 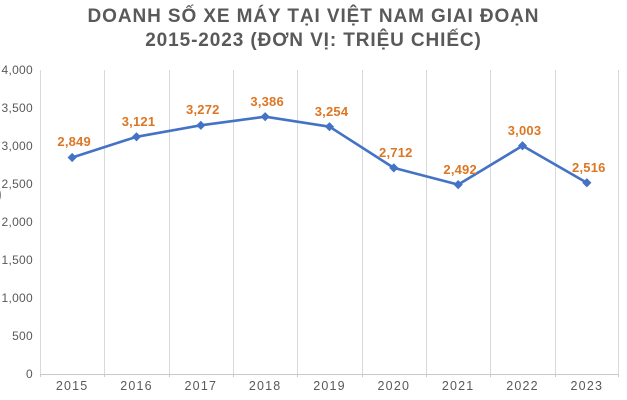 I want to click on x-axis-label-2018: 2018, so click(x=265, y=386).